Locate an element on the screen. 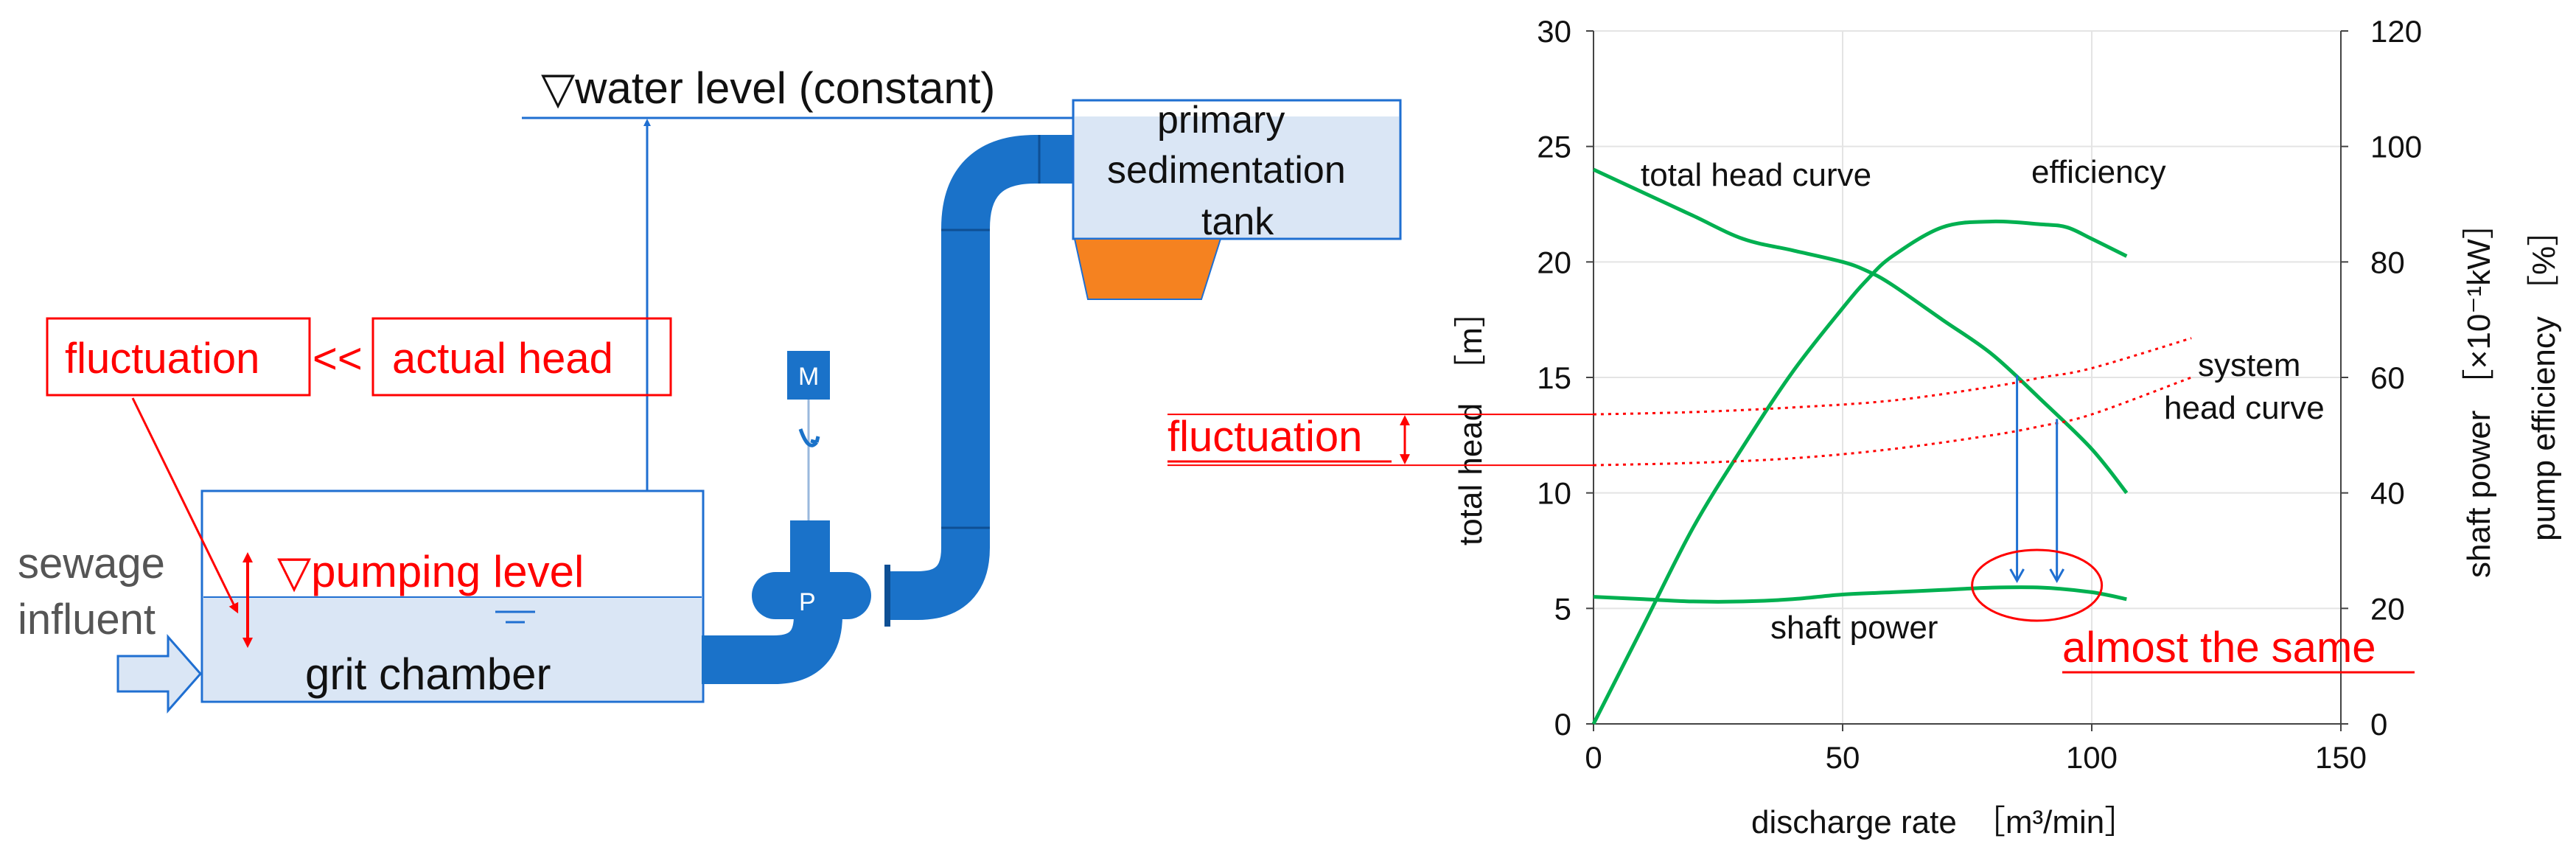 This screenshot has width=2576, height=861. efficiency-curve is located at coordinates (1859, 472).